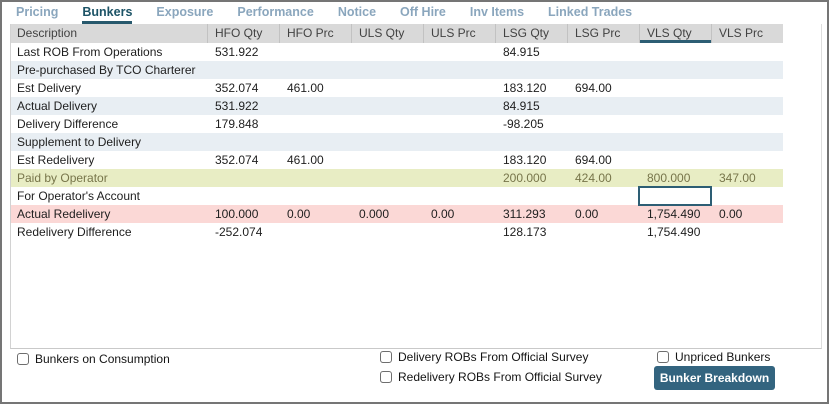  I want to click on cell-lsg-prc: 694.00, so click(593, 88).